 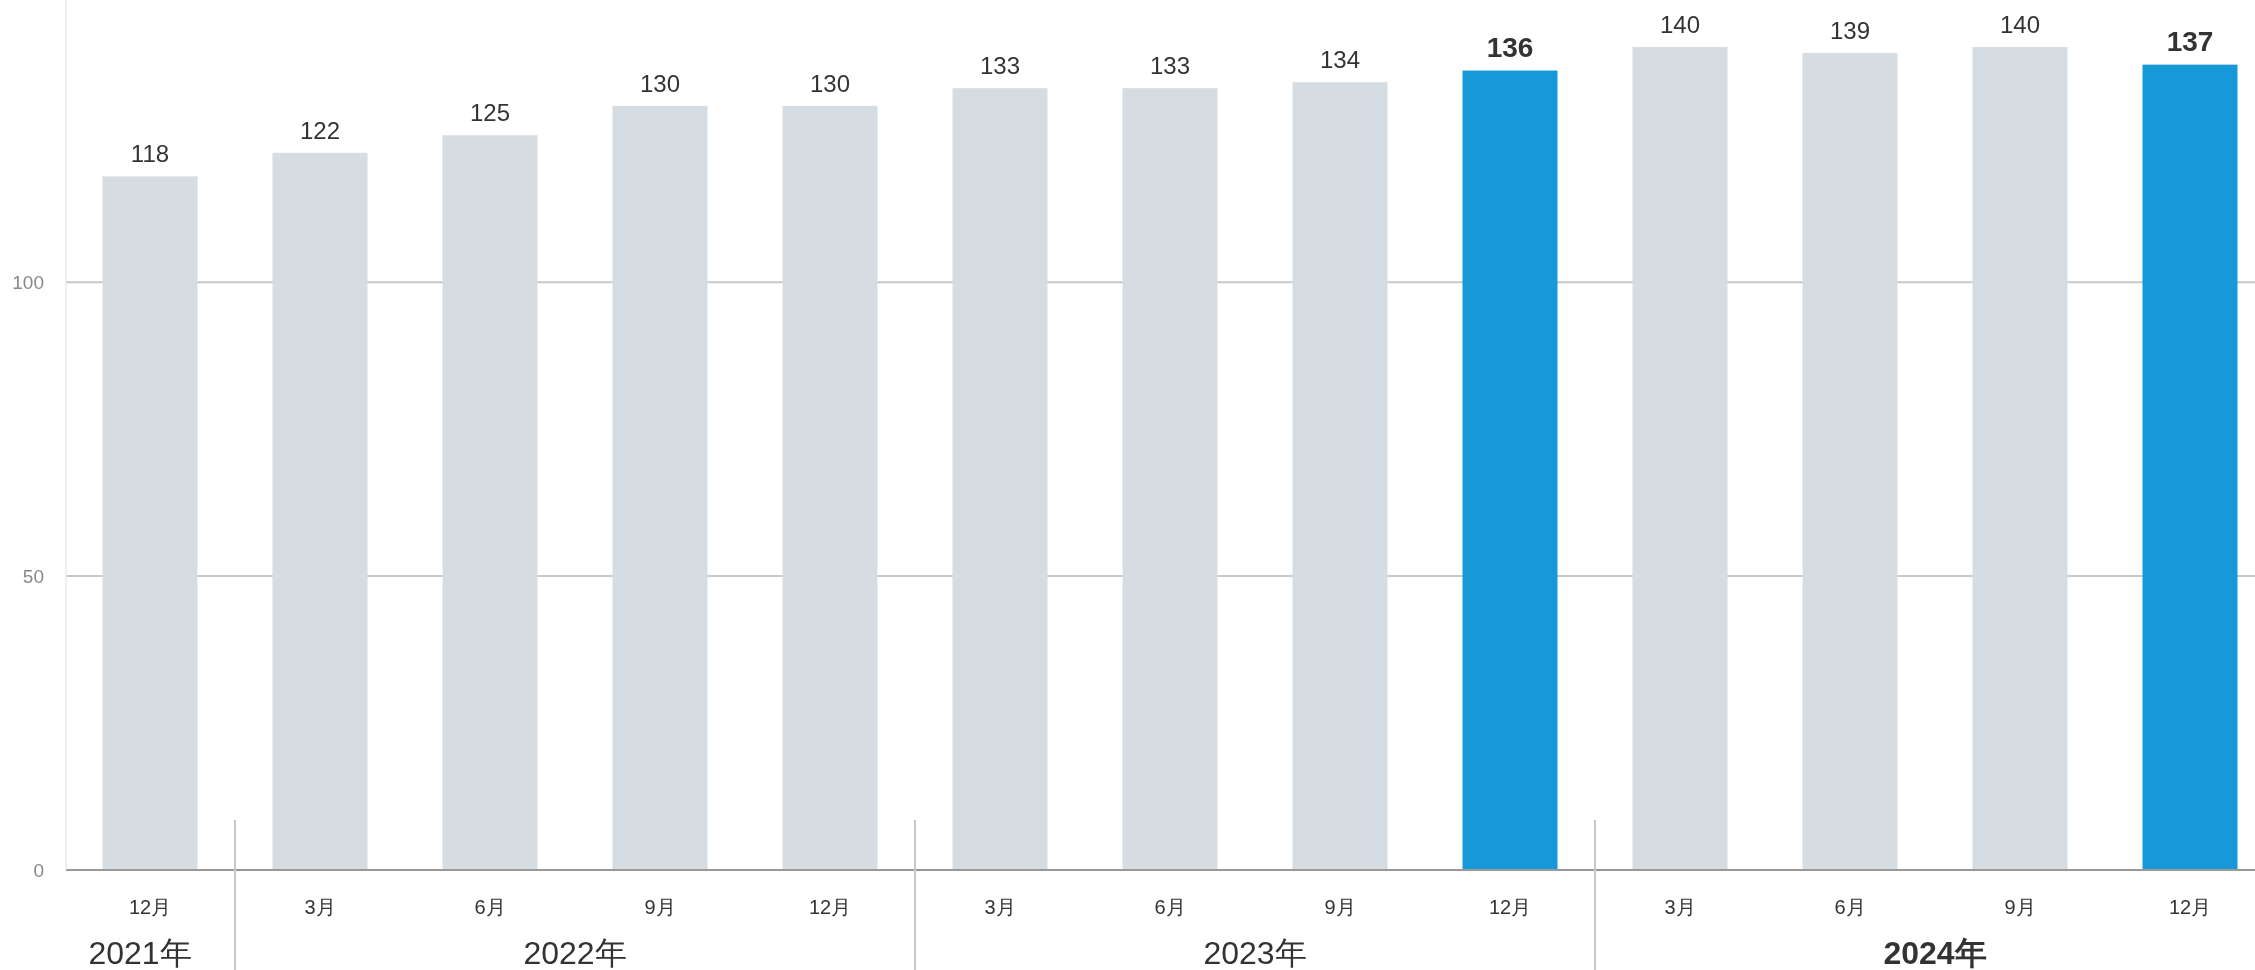 What do you see at coordinates (28, 283) in the screenshot?
I see `y-tick-label: 100` at bounding box center [28, 283].